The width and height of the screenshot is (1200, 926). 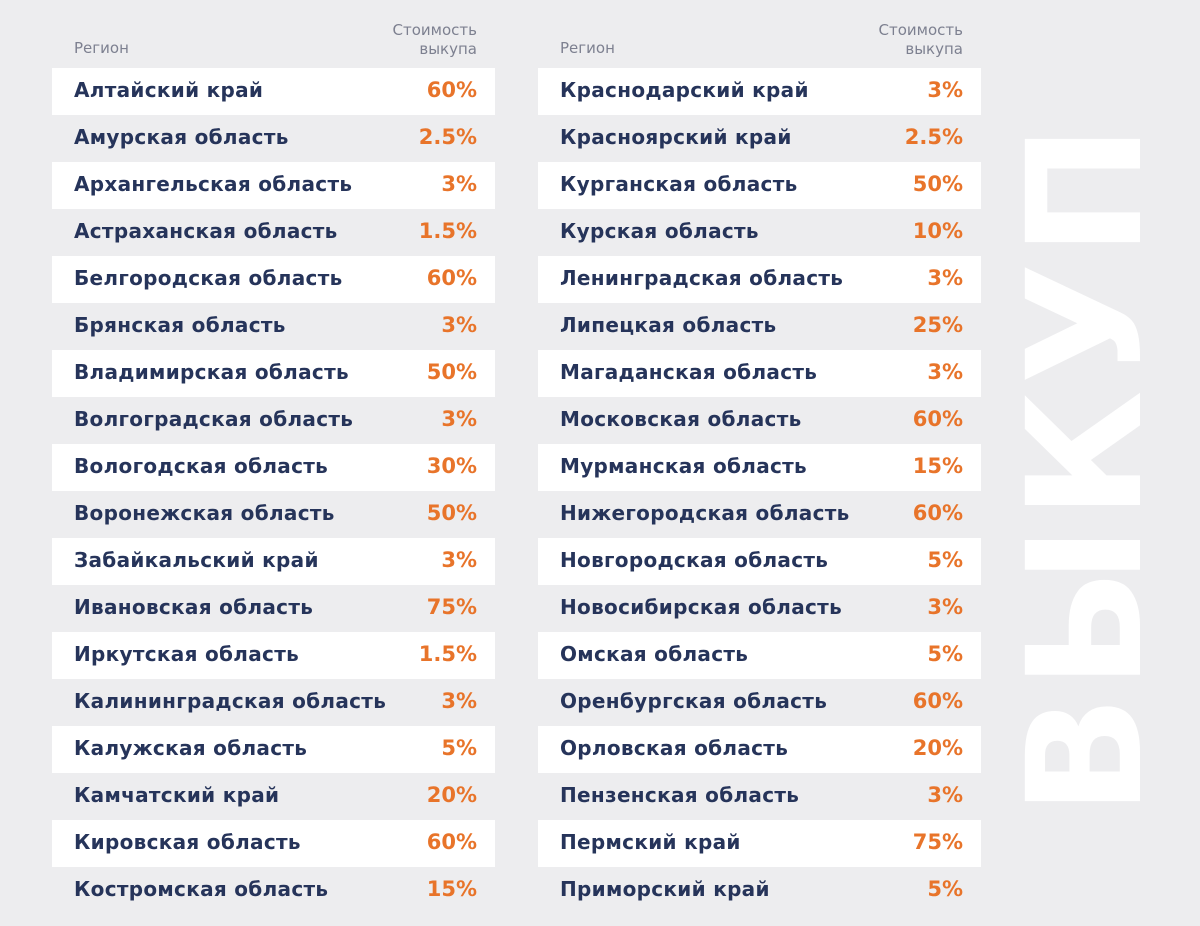 I want to click on table-row: Ивановская область 75%, so click(x=273, y=608).